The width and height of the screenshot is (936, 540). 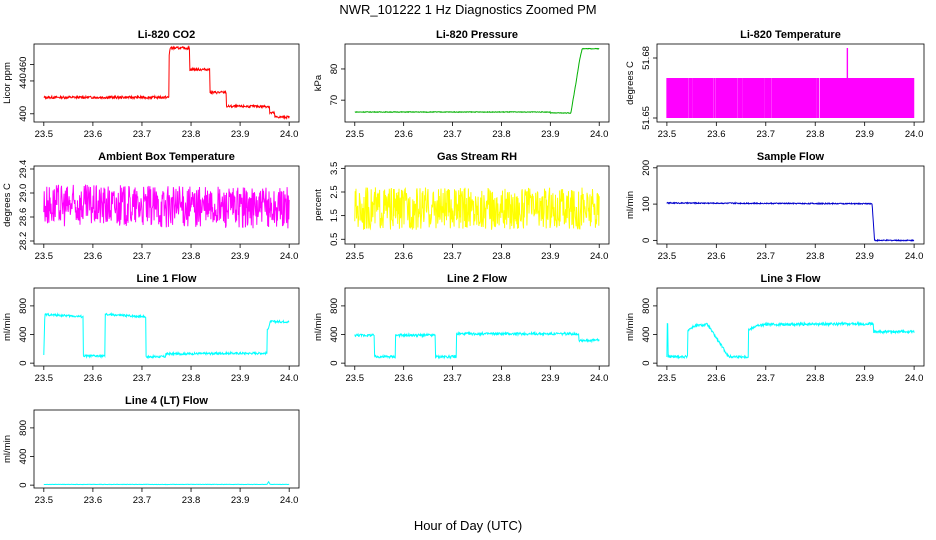 I want to click on panel-title: Gas Stream RH, so click(x=477, y=157).